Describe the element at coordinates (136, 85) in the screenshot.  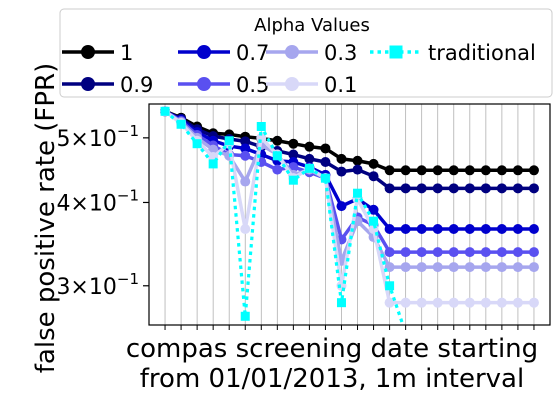
I see `legend-label: 0.9` at that location.